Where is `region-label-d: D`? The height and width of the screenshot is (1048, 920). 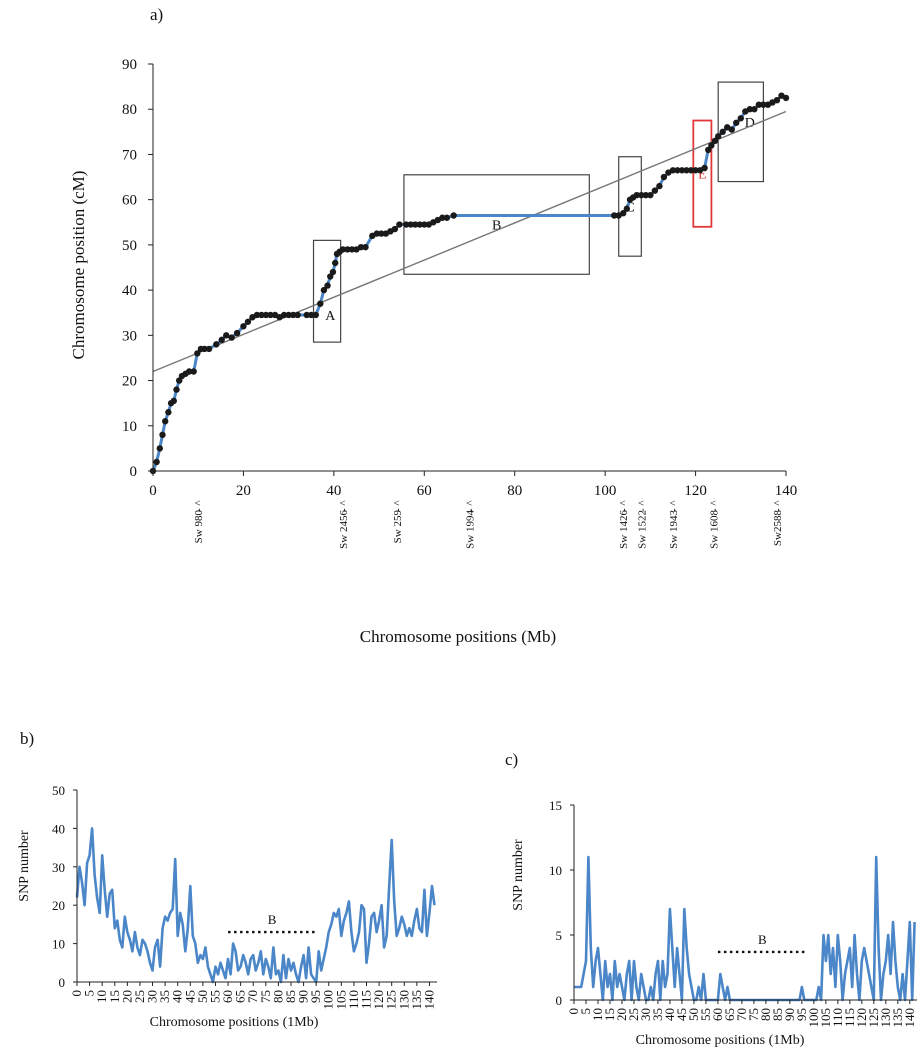
region-label-d: D is located at coordinates (750, 123).